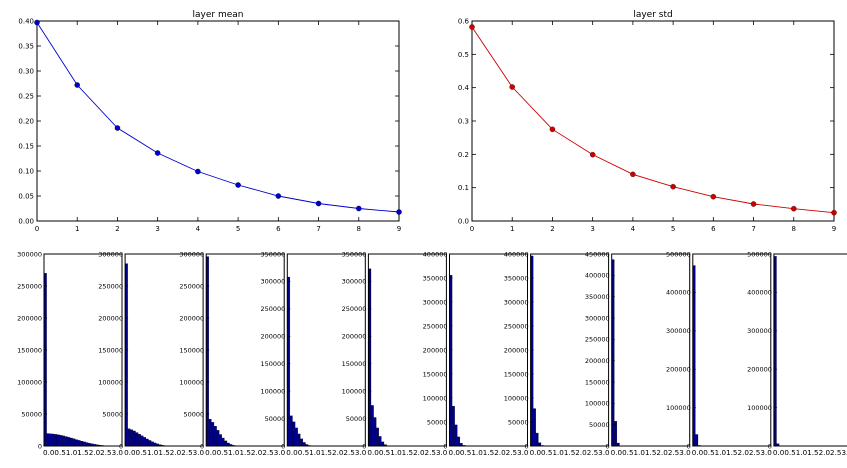  Describe the element at coordinates (633, 229) in the screenshot. I see `layer-std-xtick-label: 4` at that location.